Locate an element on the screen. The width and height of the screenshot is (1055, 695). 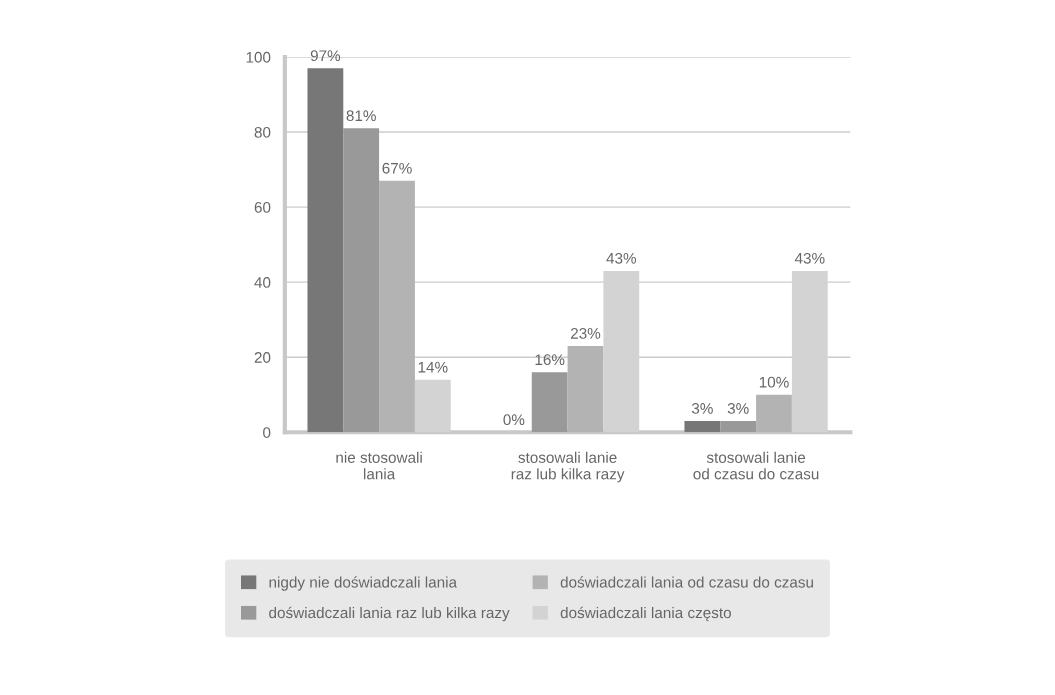
y-tick-label: 80 is located at coordinates (262, 132).